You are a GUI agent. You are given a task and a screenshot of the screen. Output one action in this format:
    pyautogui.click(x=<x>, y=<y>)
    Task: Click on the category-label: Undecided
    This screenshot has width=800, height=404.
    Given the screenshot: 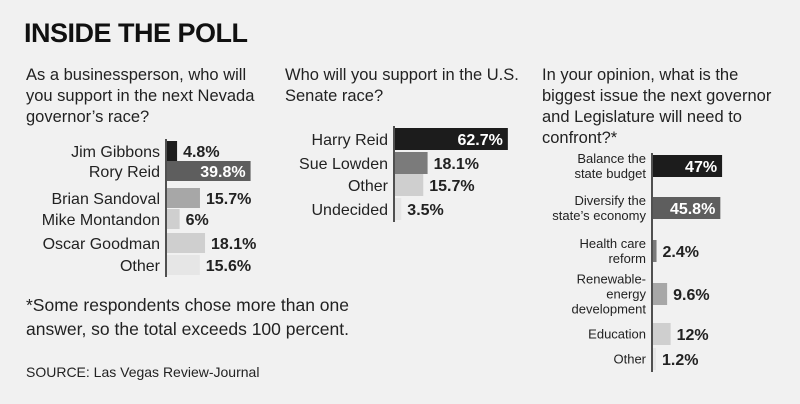 What is the action you would take?
    pyautogui.click(x=350, y=210)
    